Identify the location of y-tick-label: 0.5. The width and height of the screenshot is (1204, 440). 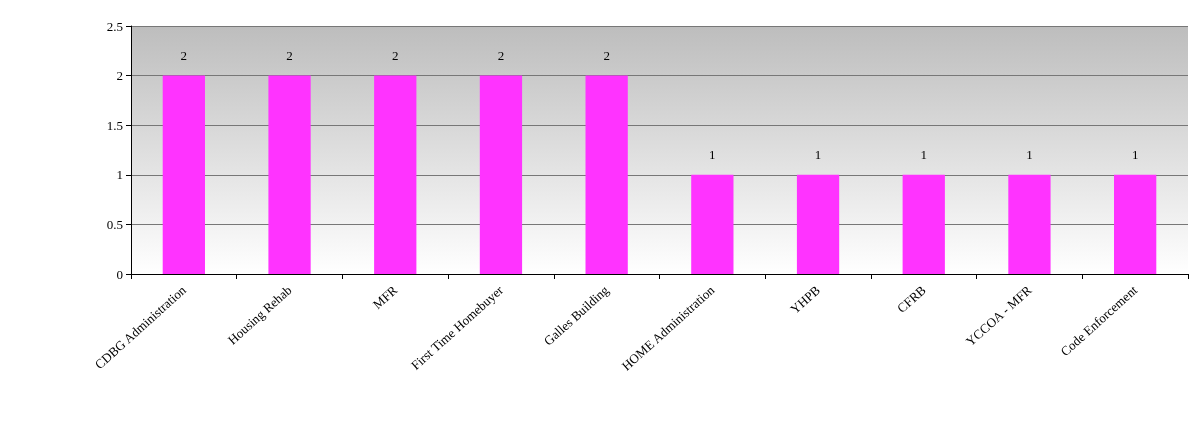
(114, 224).